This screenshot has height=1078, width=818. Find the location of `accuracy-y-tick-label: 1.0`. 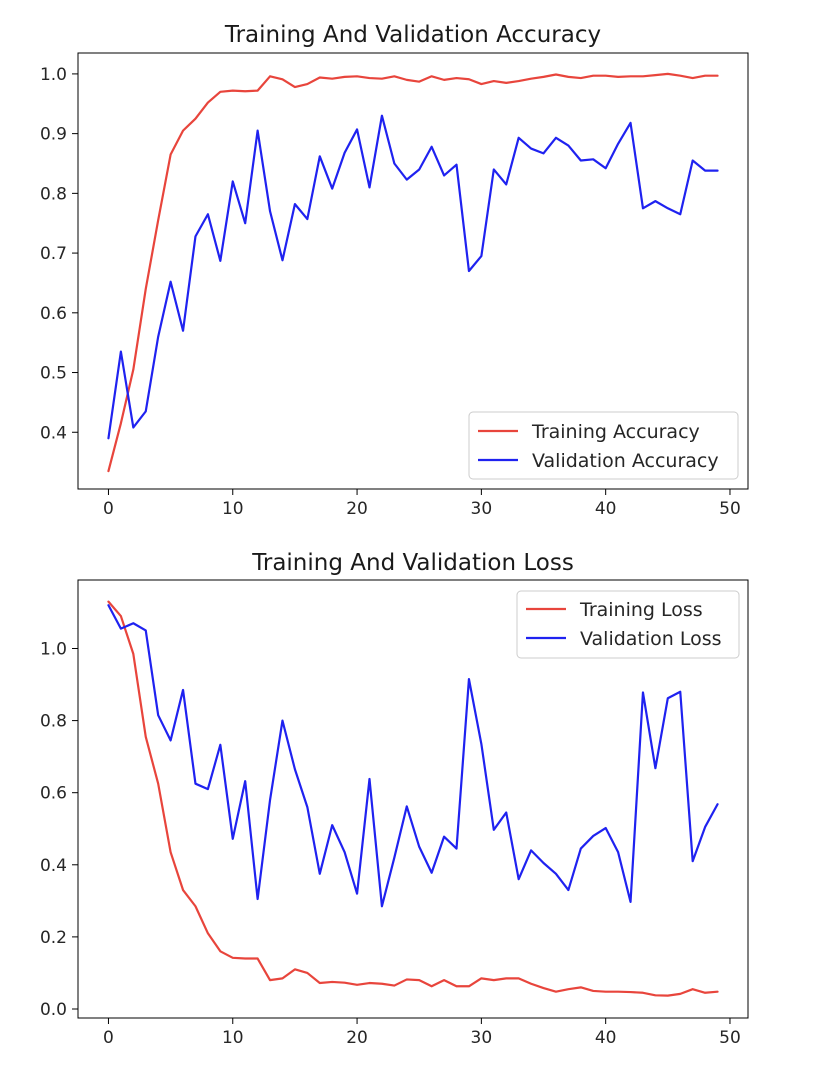

accuracy-y-tick-label: 1.0 is located at coordinates (53, 75).